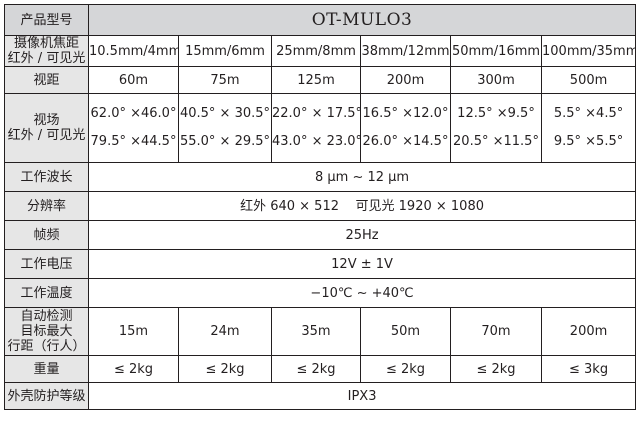  I want to click on detection-range-cell: 35m, so click(316, 331).